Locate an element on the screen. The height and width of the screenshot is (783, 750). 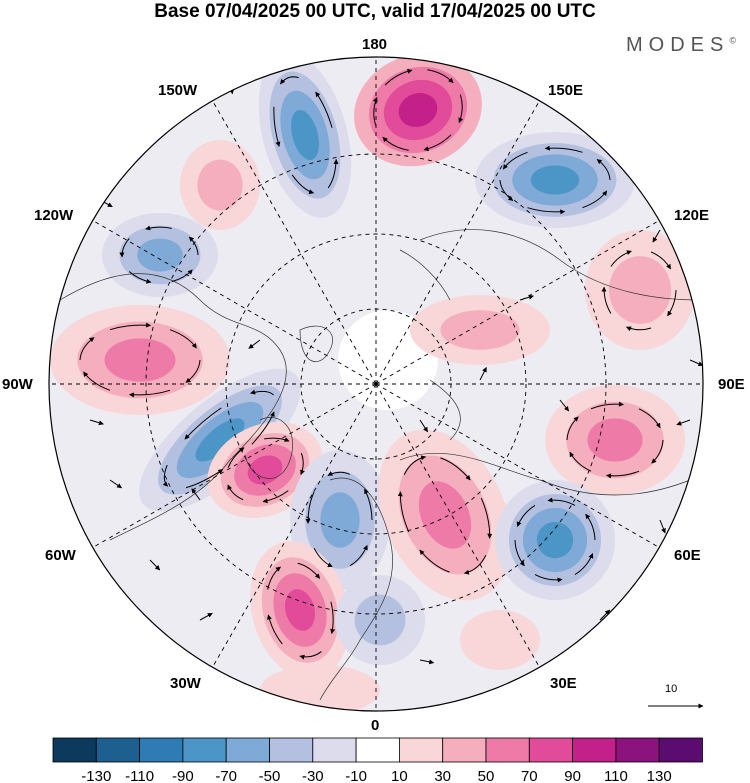
colorbar-tick-label: 110 is located at coordinates (616, 775).